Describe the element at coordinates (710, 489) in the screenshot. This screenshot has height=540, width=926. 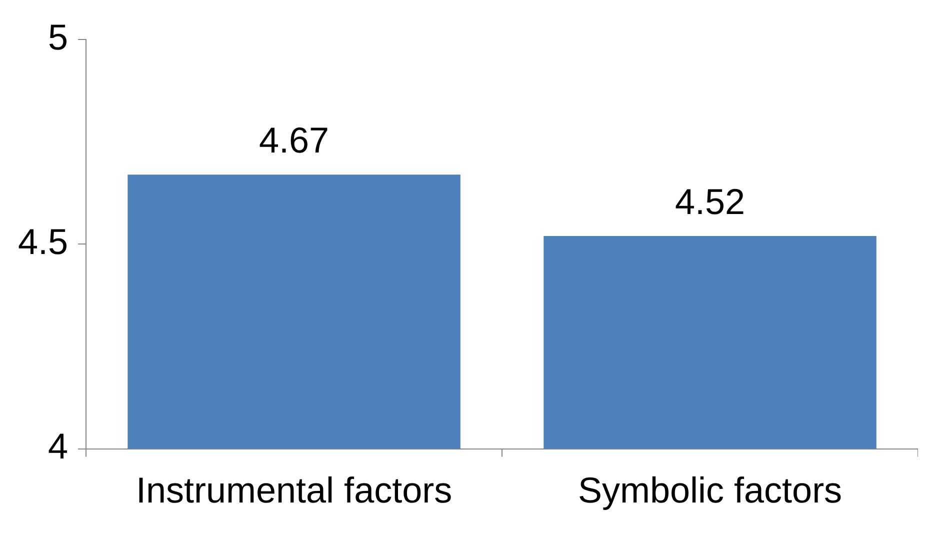
I see `x-tick-label: Symbolic factors` at that location.